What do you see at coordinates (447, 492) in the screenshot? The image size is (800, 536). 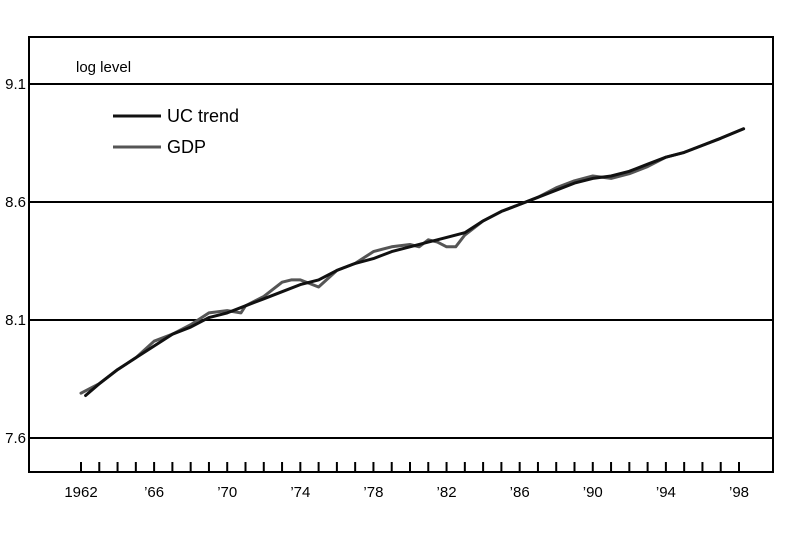 I see `x-tick-label: ’82` at bounding box center [447, 492].